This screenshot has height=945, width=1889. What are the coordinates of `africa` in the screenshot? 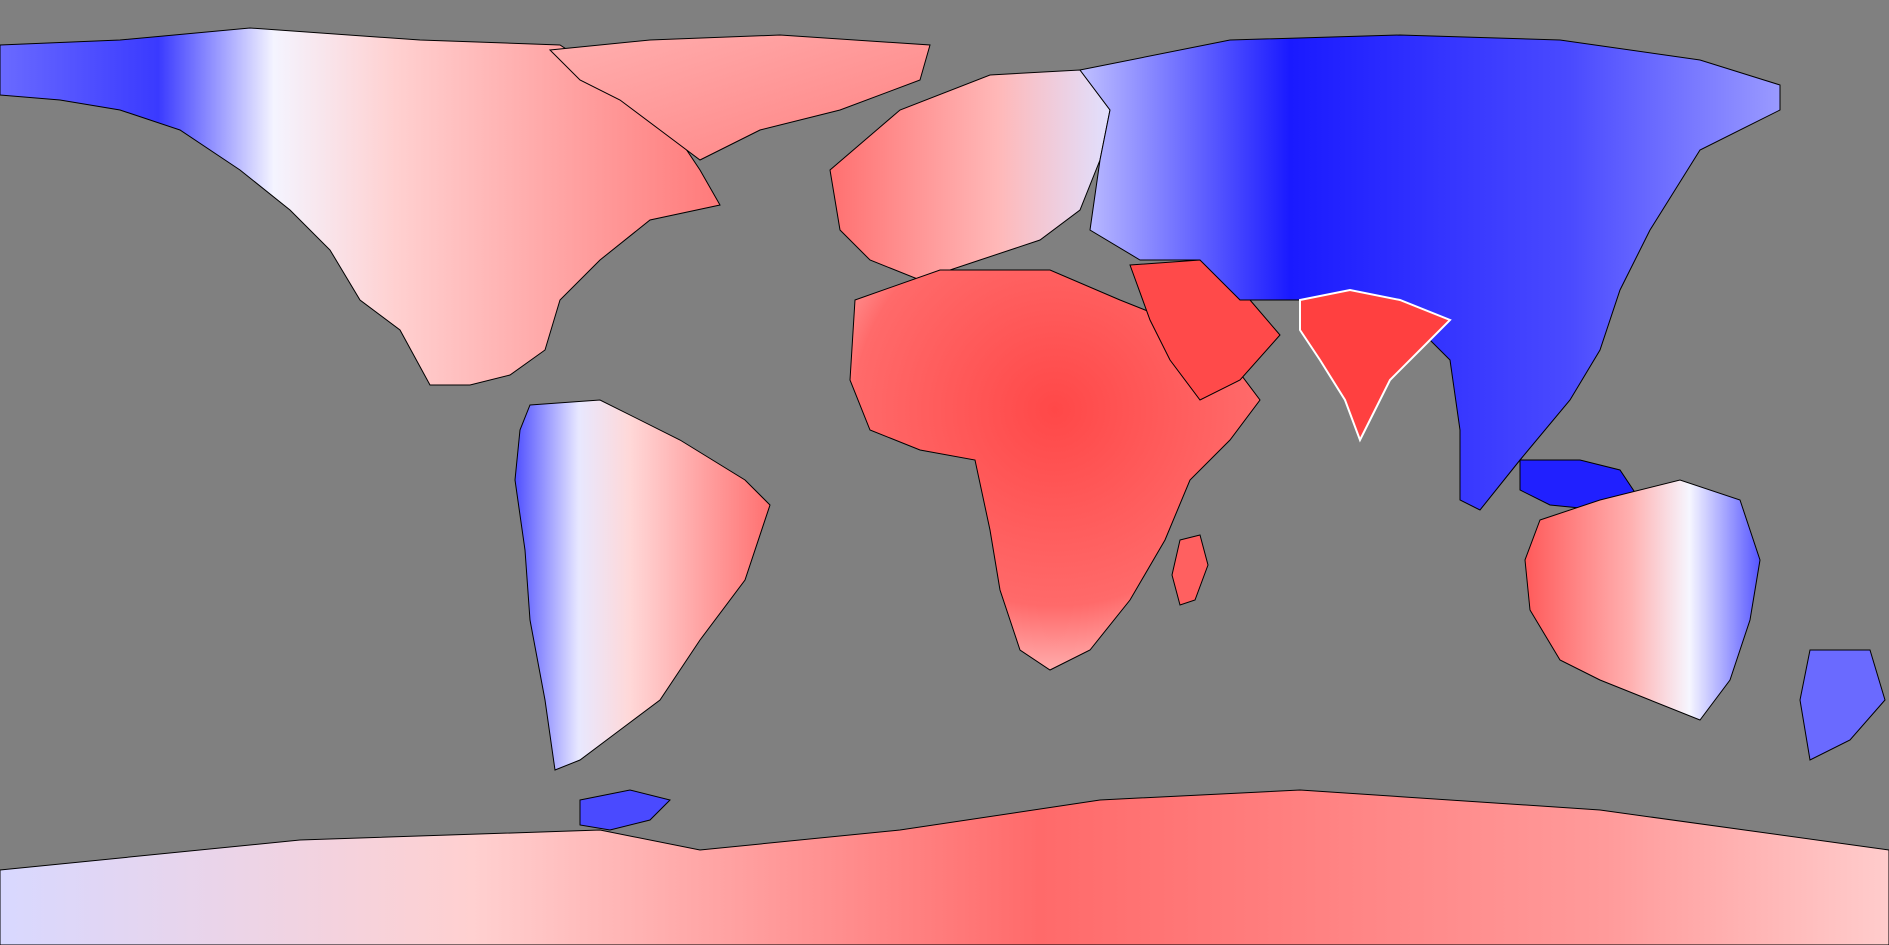 It's located at (1055, 470).